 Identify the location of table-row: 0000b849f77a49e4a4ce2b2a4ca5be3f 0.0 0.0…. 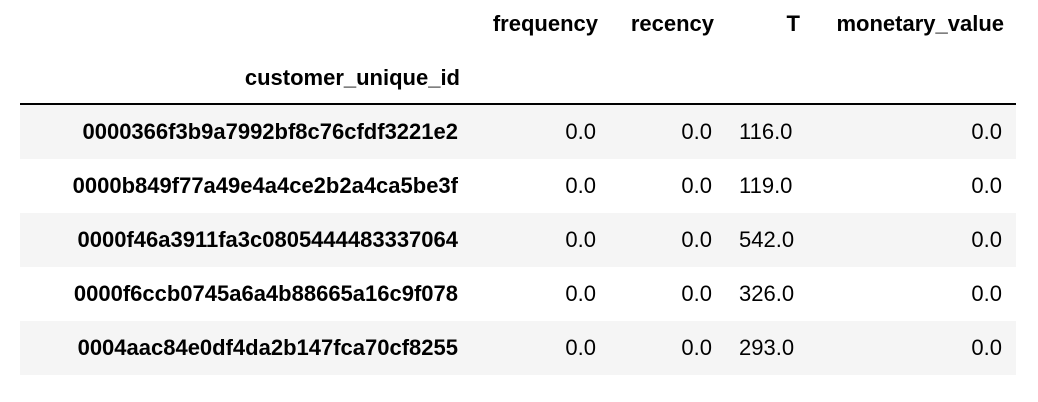
(518, 186).